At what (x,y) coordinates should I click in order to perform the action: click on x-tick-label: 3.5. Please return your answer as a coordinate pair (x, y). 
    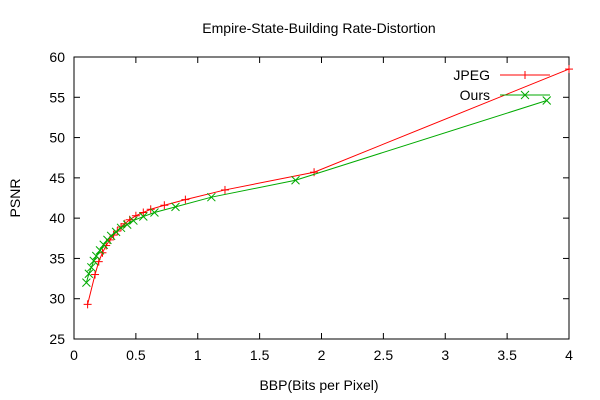
    Looking at the image, I should click on (507, 355).